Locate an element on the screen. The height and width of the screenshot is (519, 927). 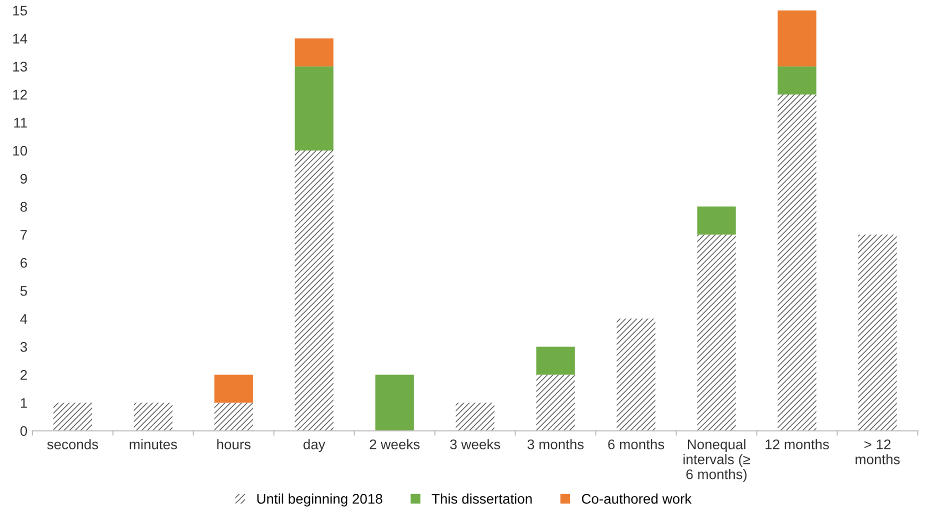
x-tick-label: seconds is located at coordinates (72, 444).